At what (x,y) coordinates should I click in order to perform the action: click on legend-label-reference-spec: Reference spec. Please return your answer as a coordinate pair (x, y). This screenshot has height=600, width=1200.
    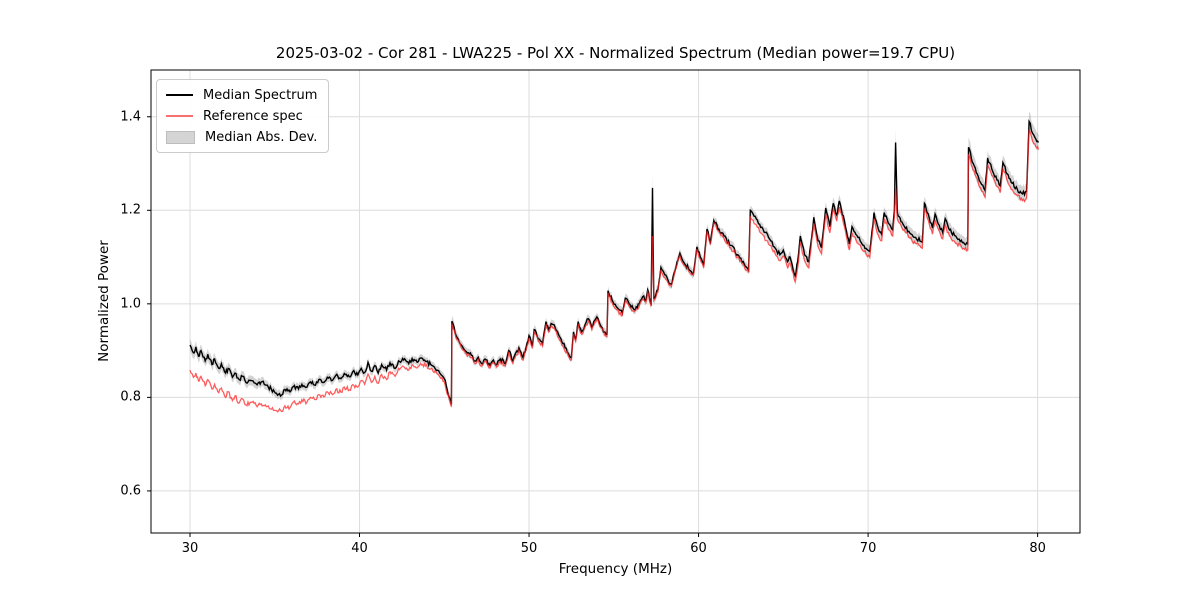
    Looking at the image, I should click on (253, 116).